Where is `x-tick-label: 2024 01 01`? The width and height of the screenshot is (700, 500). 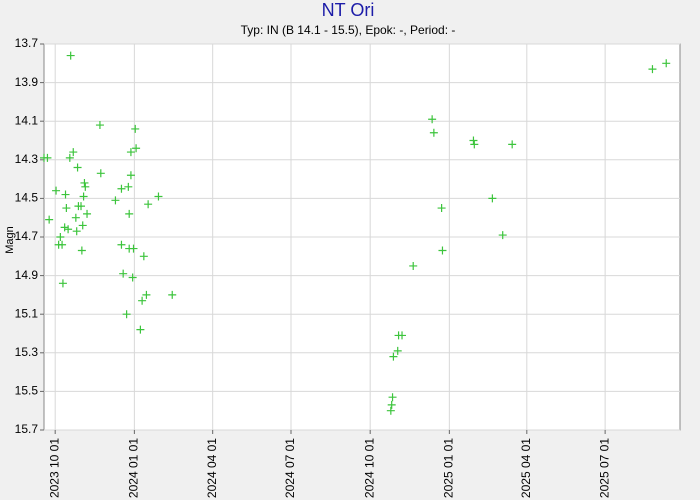
x-tick-label: 2024 01 01 is located at coordinates (134, 468).